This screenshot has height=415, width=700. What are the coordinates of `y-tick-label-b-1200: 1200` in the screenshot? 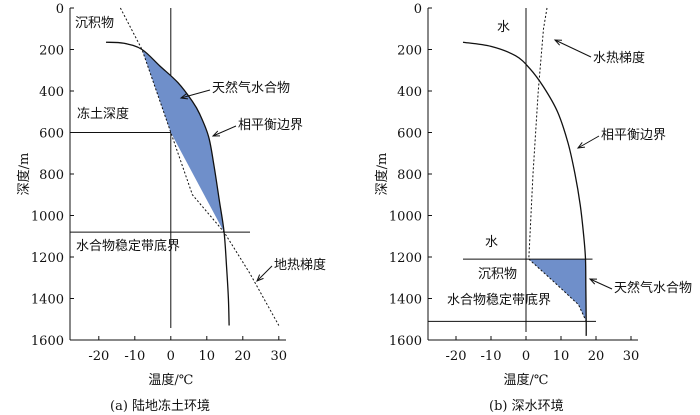 It's located at (405, 258).